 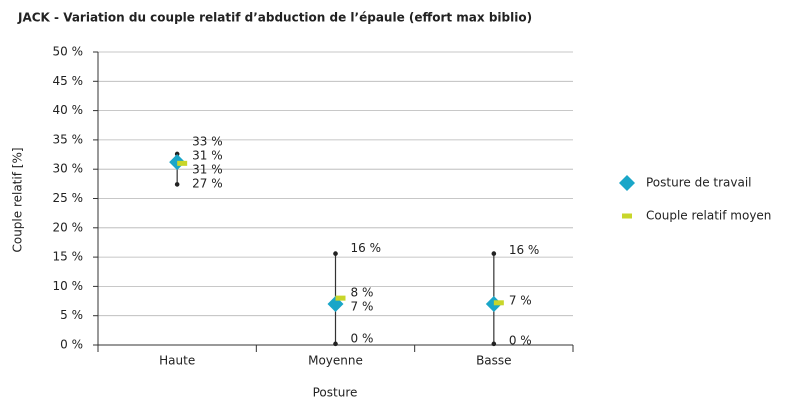 I want to click on legend-label: Couple relatif moyen, so click(x=708, y=216).